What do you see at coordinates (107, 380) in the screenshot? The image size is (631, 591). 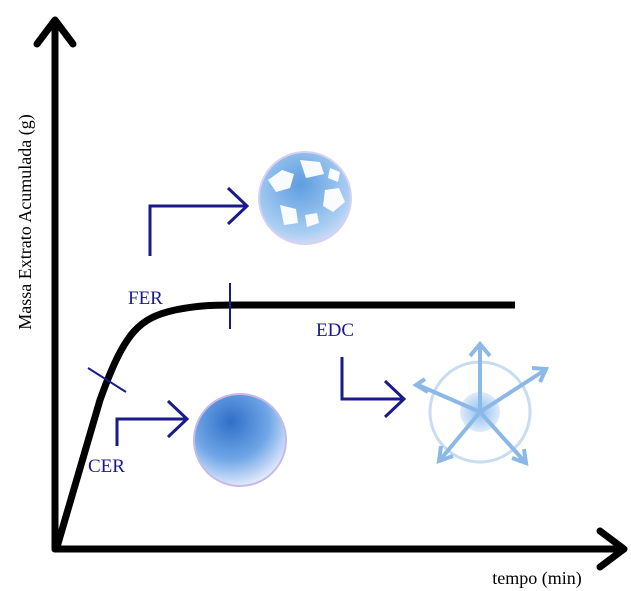 I see `cer-end-mark` at bounding box center [107, 380].